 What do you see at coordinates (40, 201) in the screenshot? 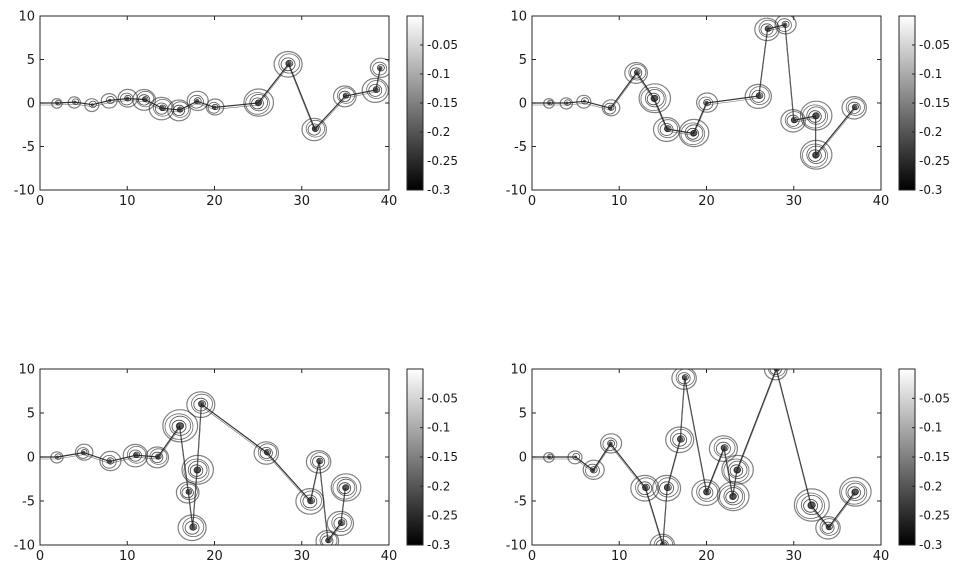
I see `x-tick-label: 0` at bounding box center [40, 201].